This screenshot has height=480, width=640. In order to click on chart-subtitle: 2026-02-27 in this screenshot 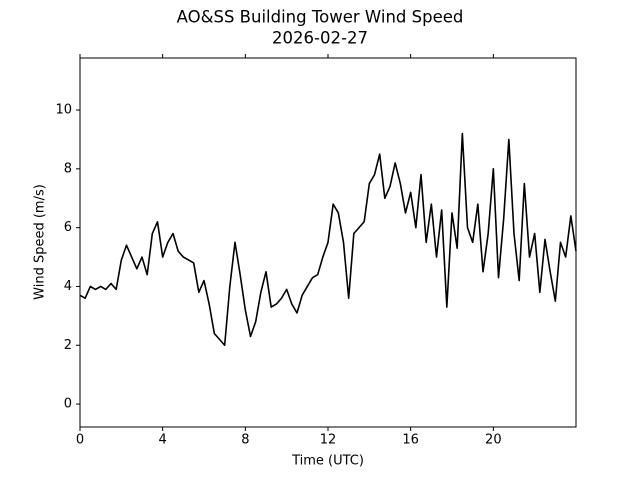, I will do `click(320, 38)`.